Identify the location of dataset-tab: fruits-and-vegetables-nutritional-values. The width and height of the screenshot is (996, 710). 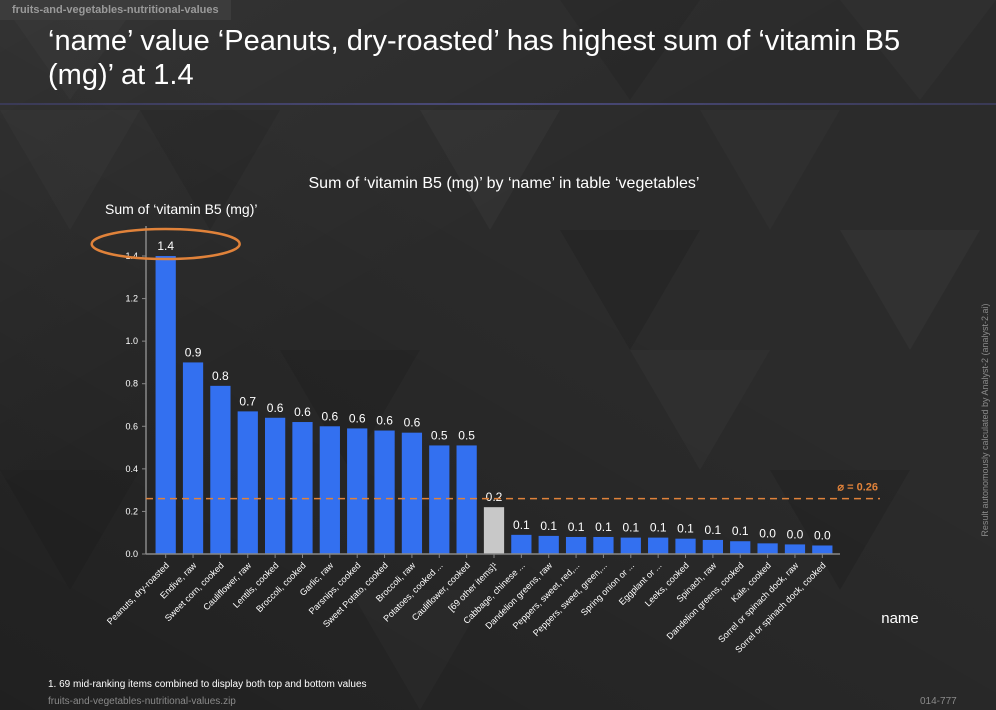
(115, 10).